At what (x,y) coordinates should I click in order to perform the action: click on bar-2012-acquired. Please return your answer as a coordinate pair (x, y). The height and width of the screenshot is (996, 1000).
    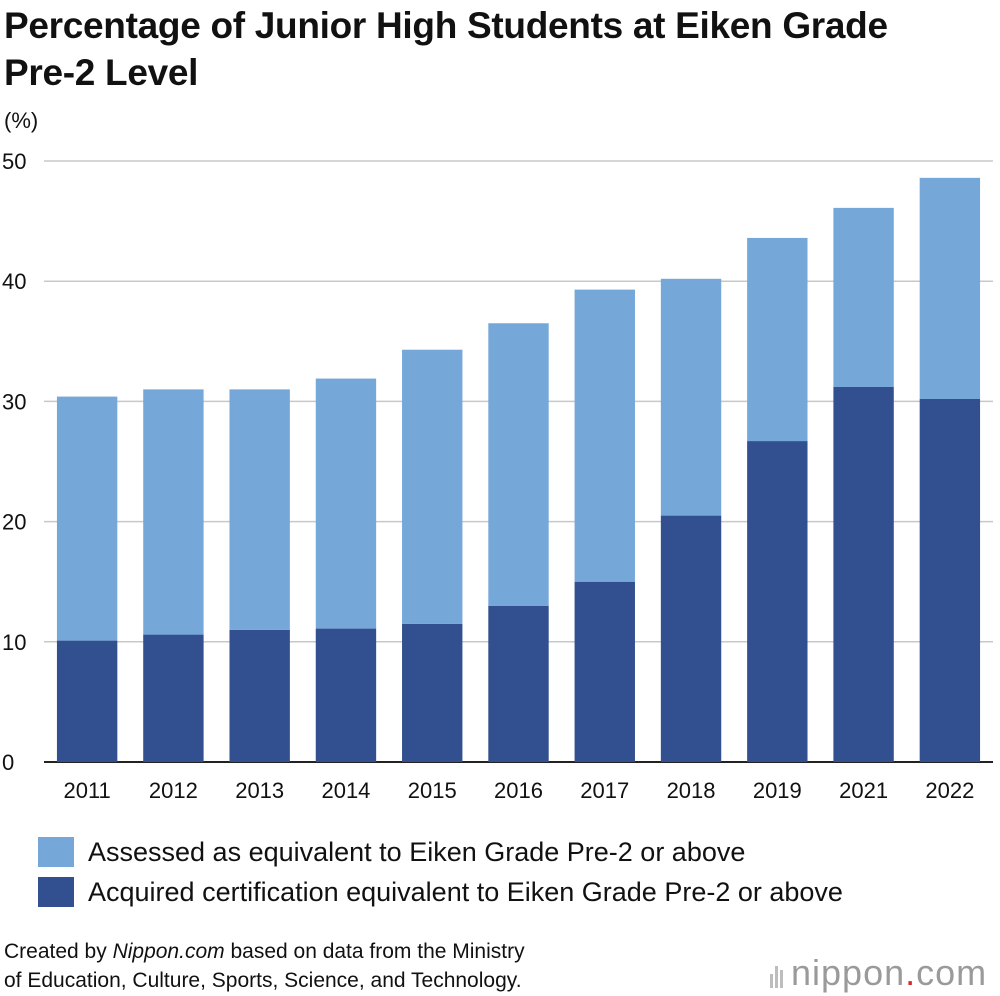
    Looking at the image, I should click on (173, 698).